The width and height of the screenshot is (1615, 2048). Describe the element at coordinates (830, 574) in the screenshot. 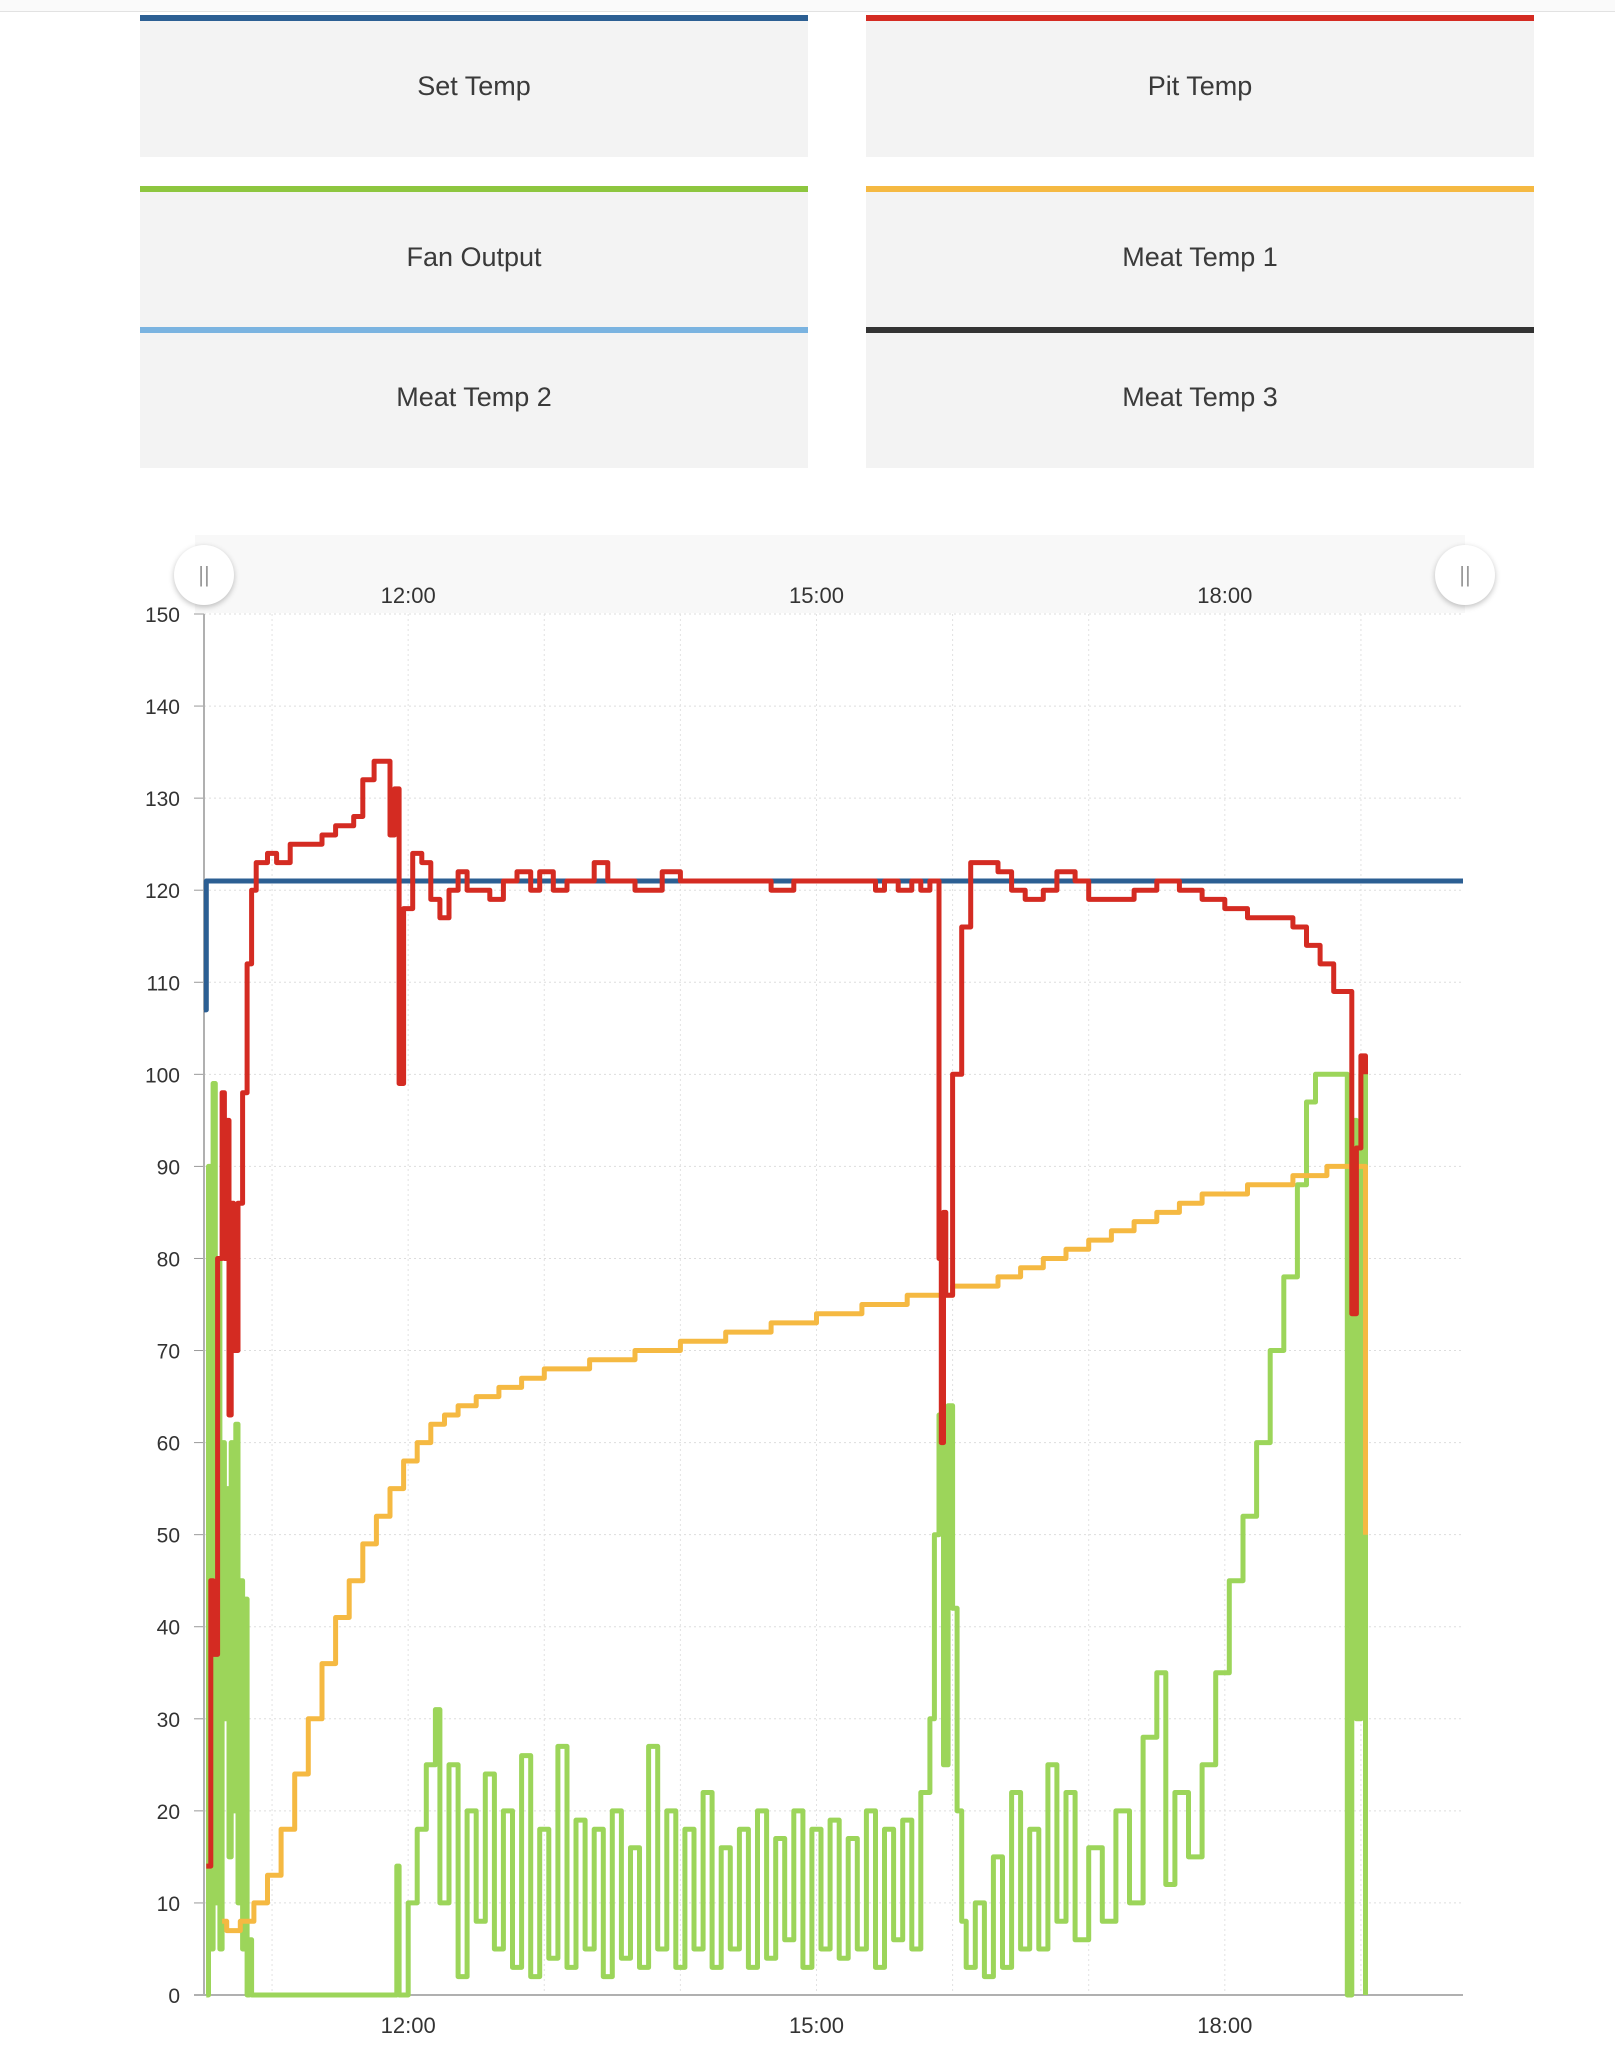

I see `time-range-navigator` at that location.